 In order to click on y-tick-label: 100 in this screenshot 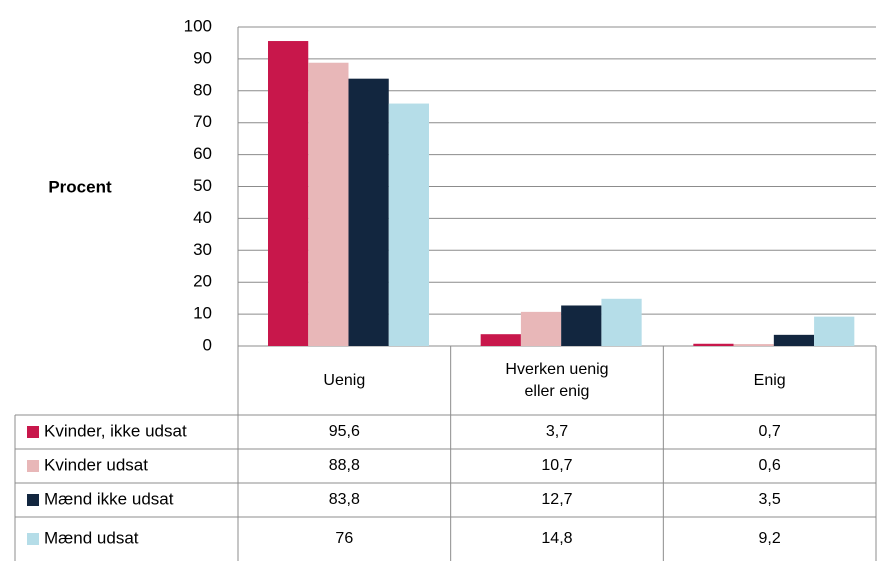, I will do `click(198, 25)`.